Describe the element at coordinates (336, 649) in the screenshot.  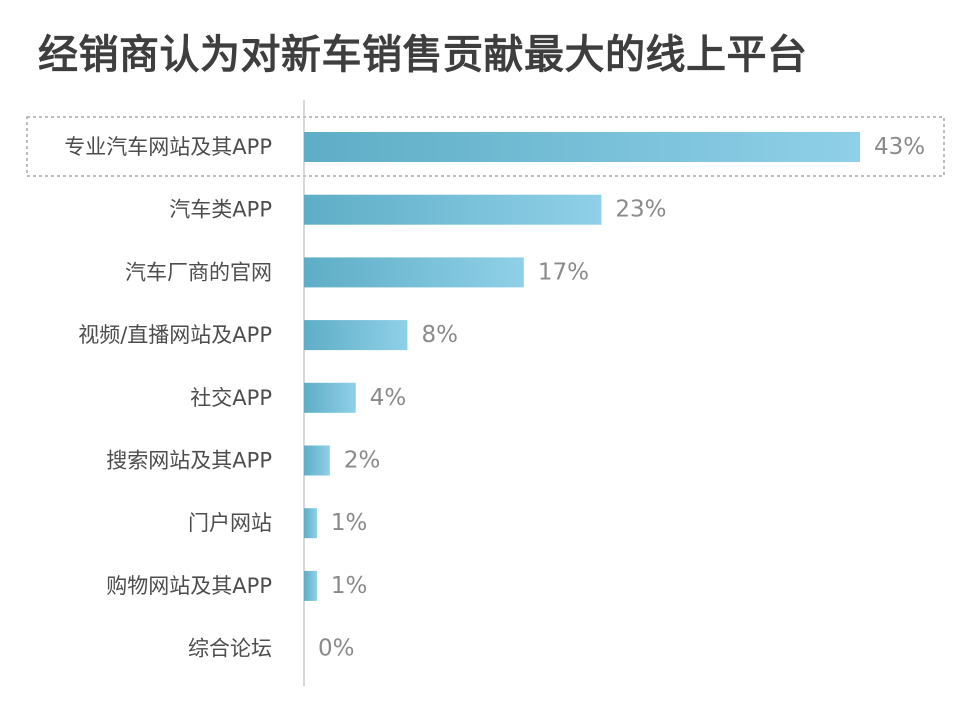
I see `value-label: 0%` at that location.